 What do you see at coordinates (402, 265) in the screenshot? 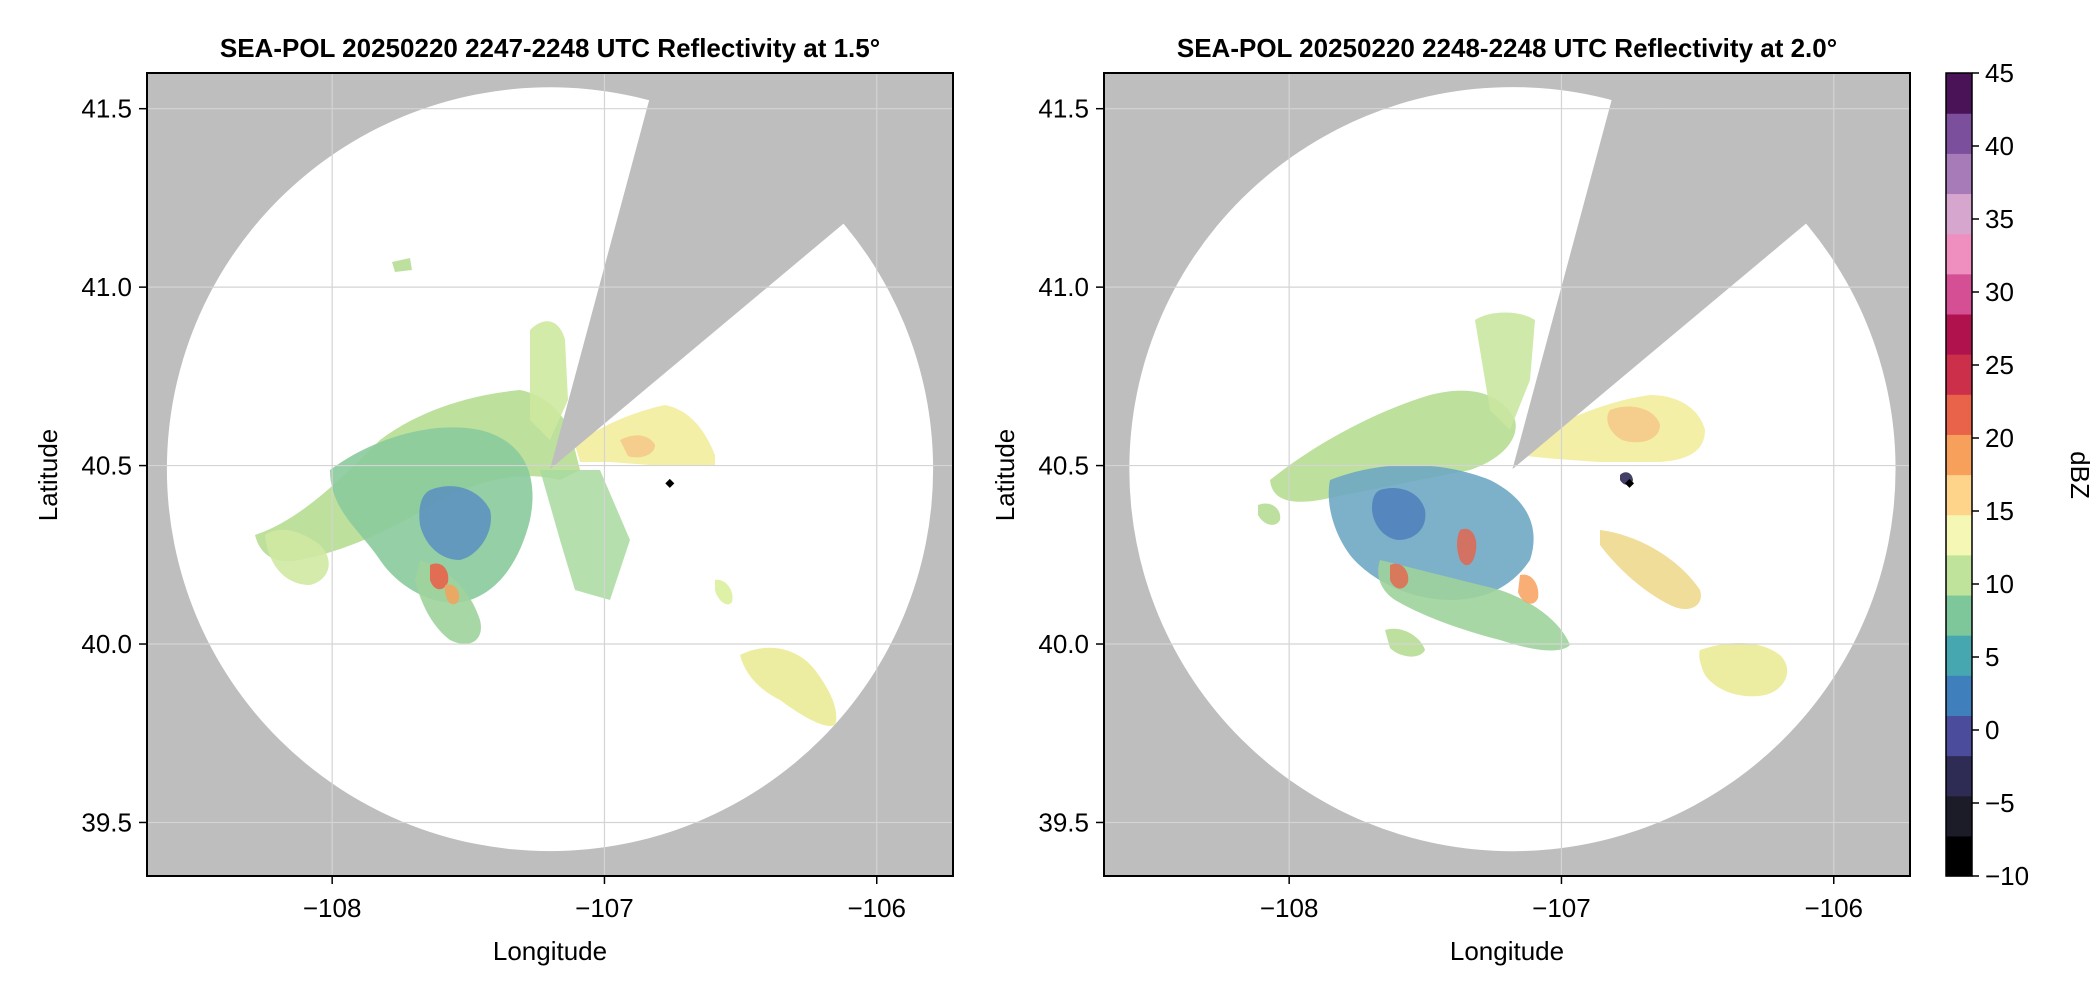
I see `echo-region-north-speck` at bounding box center [402, 265].